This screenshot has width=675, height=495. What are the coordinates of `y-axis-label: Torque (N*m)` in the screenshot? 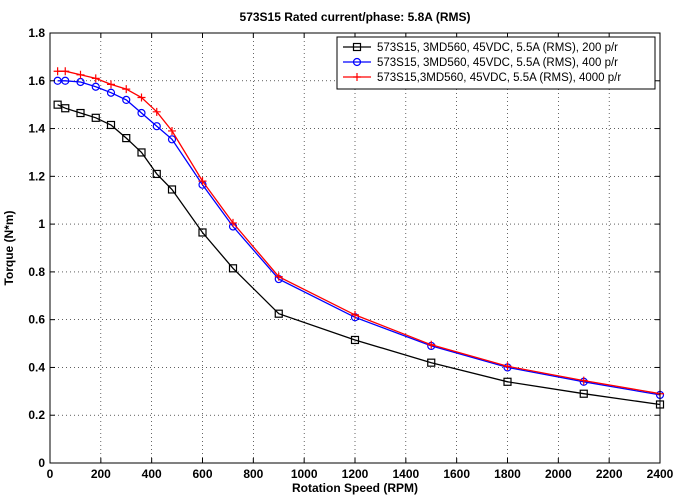 It's located at (9, 247).